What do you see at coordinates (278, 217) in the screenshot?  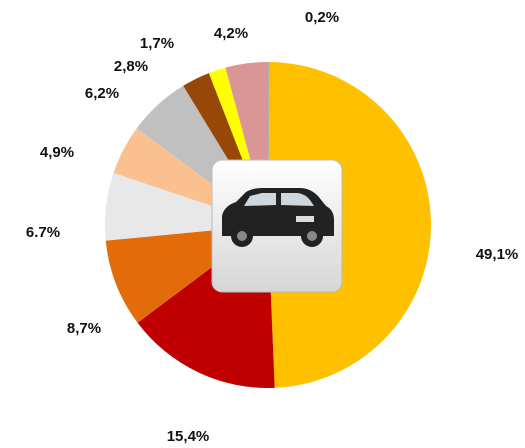 I see `car-icon` at bounding box center [278, 217].